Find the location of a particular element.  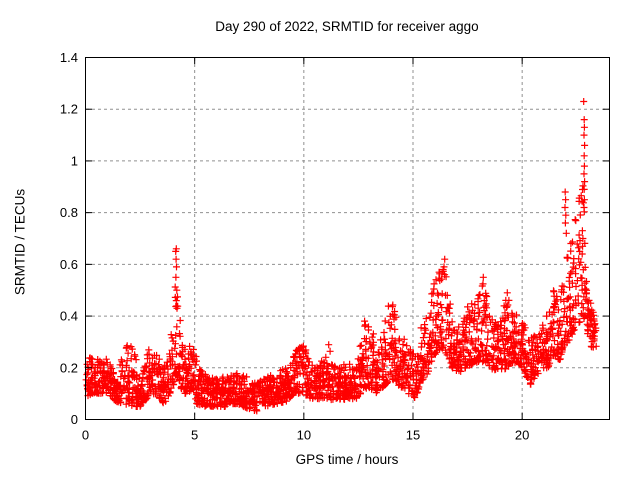

y-tick-label: 0.6 is located at coordinates (69, 264).